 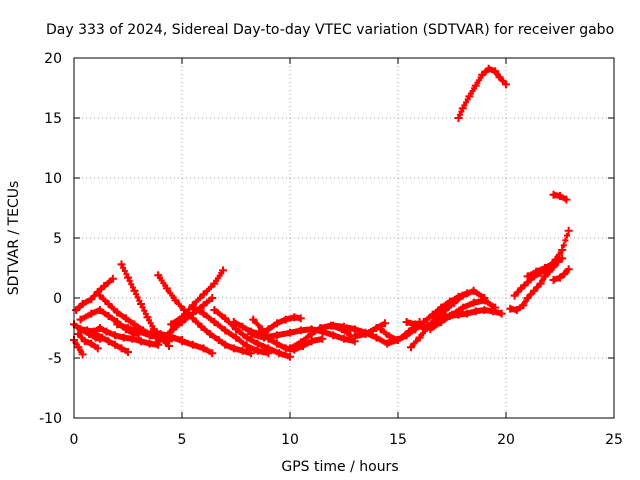 I want to click on data-series-track-z, so click(x=463, y=315).